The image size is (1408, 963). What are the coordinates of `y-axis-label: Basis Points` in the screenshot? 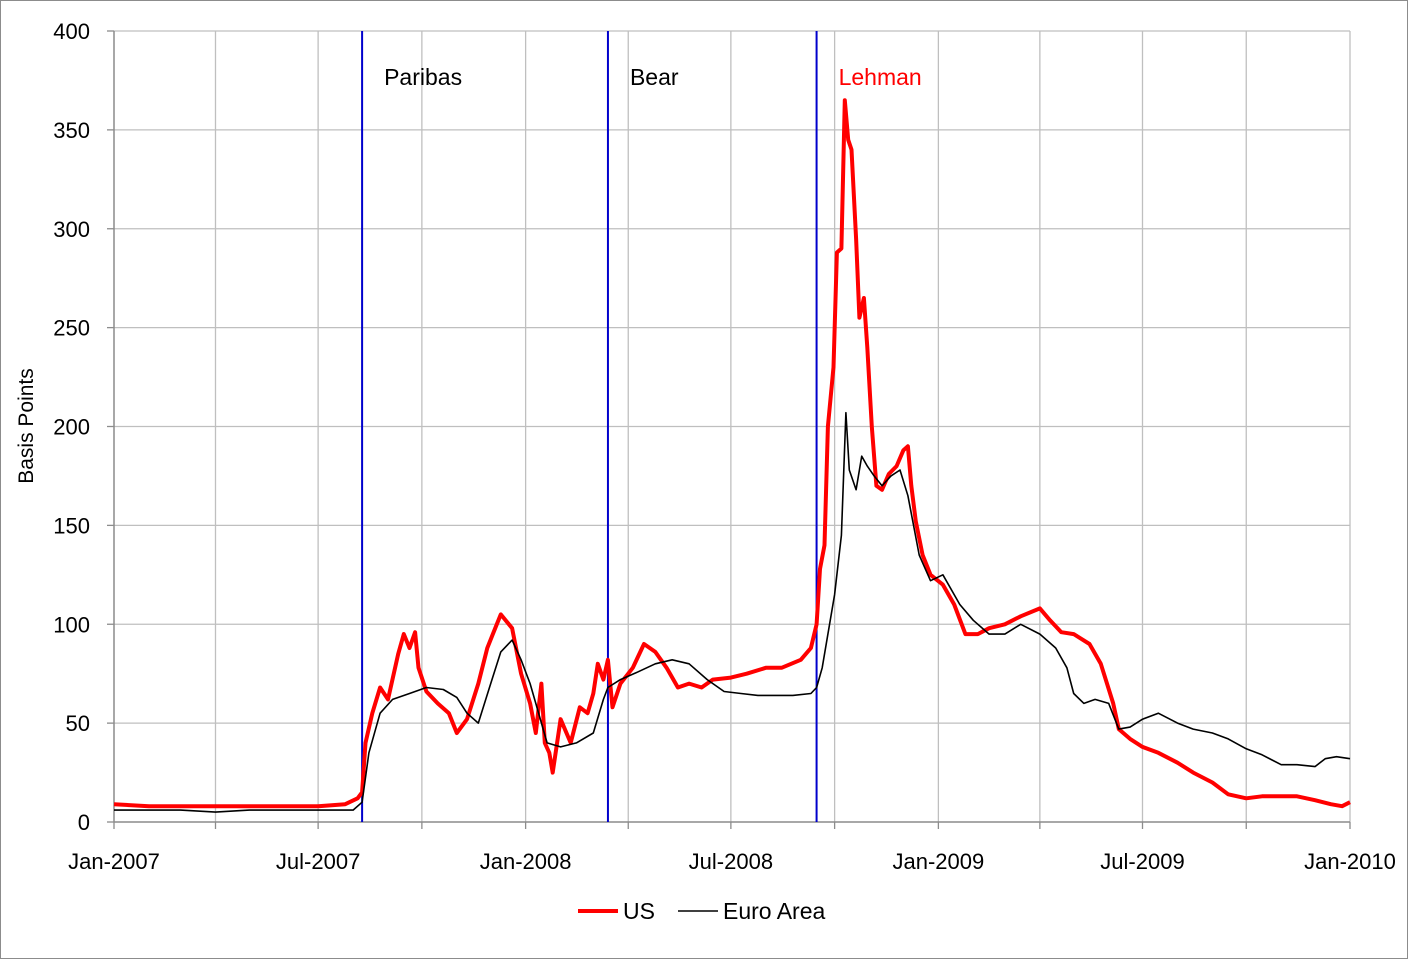 It's located at (26, 426).